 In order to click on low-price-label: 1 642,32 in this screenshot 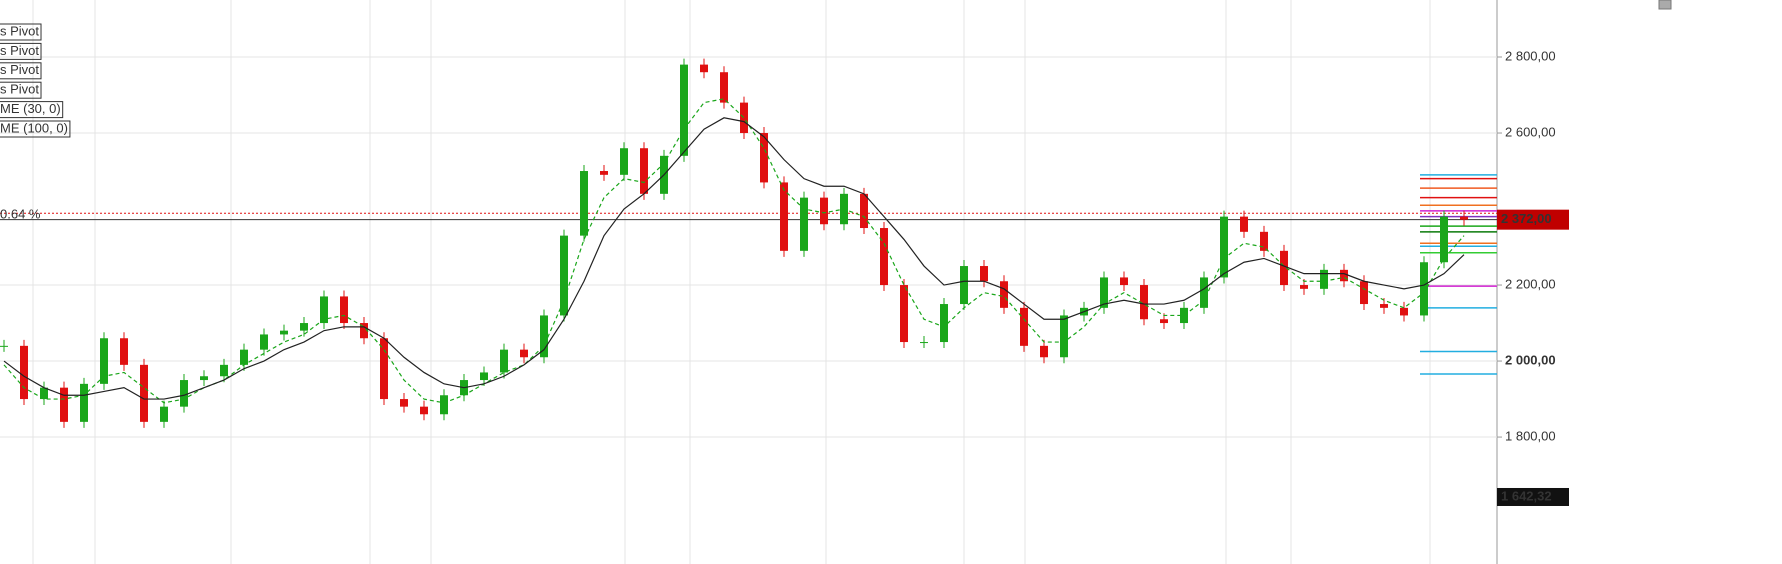, I will do `click(1526, 495)`.